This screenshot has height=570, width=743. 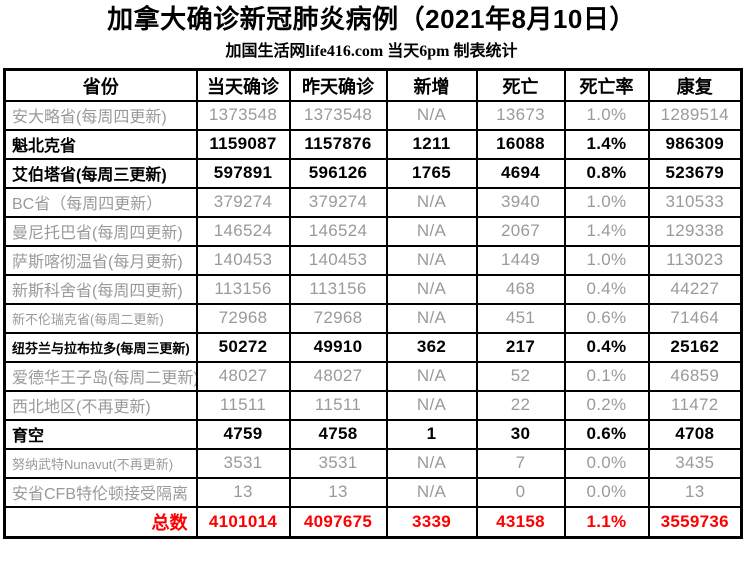 I want to click on table-row: 西北地区(不再更新) 11511 11511 N/A 22 0.2% 11472, so click(x=373, y=405).